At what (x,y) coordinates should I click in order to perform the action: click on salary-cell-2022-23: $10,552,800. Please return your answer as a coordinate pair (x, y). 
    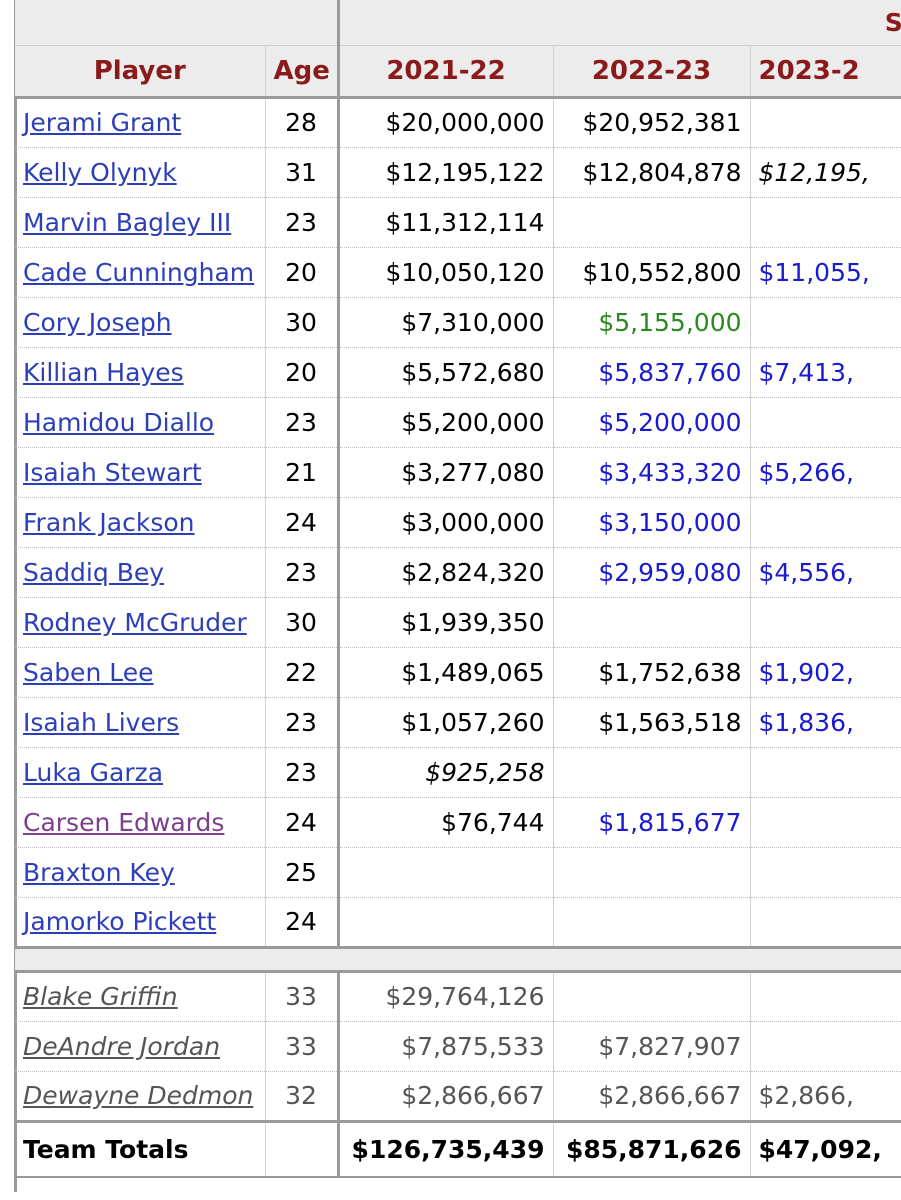
    Looking at the image, I should click on (651, 272).